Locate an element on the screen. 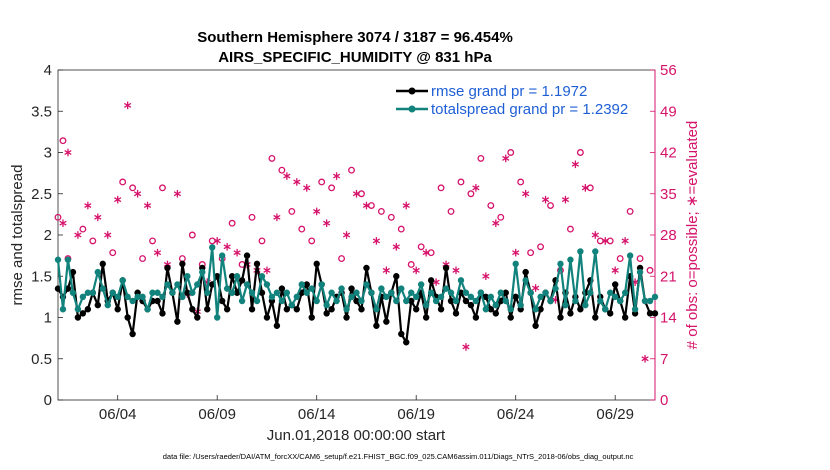  x-axis: 06/04 06/09 06/14 06/19 06/24 06/29 is located at coordinates (366, 409).